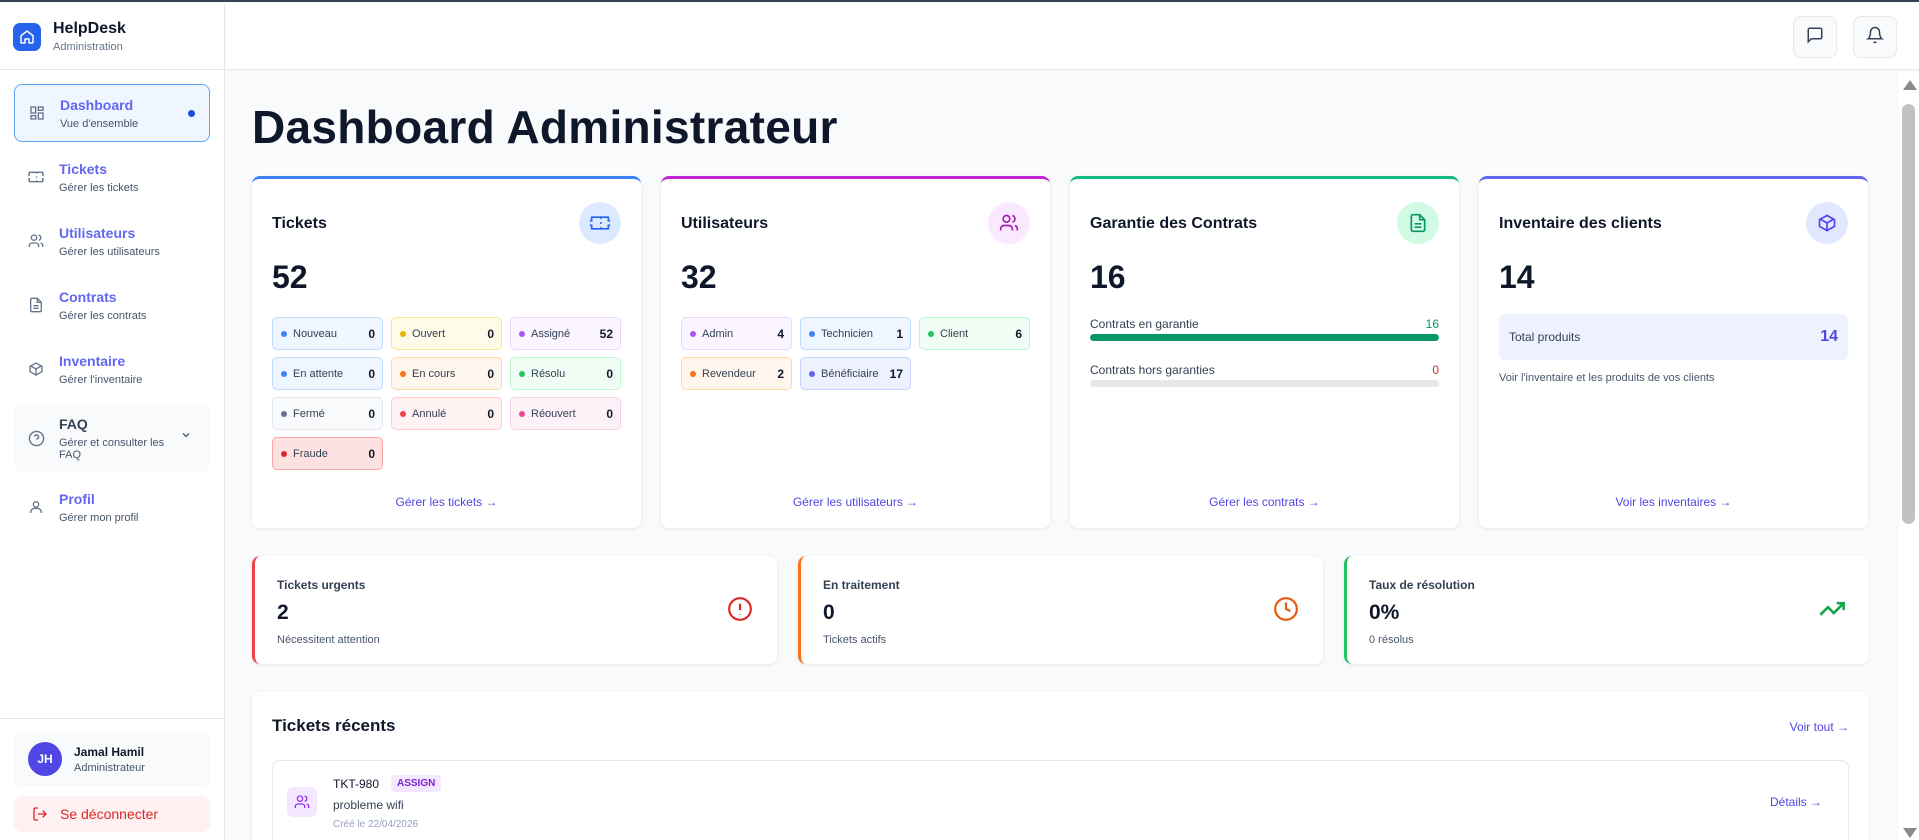  What do you see at coordinates (88, 47) in the screenshot?
I see `brand-subtitle: Administration` at bounding box center [88, 47].